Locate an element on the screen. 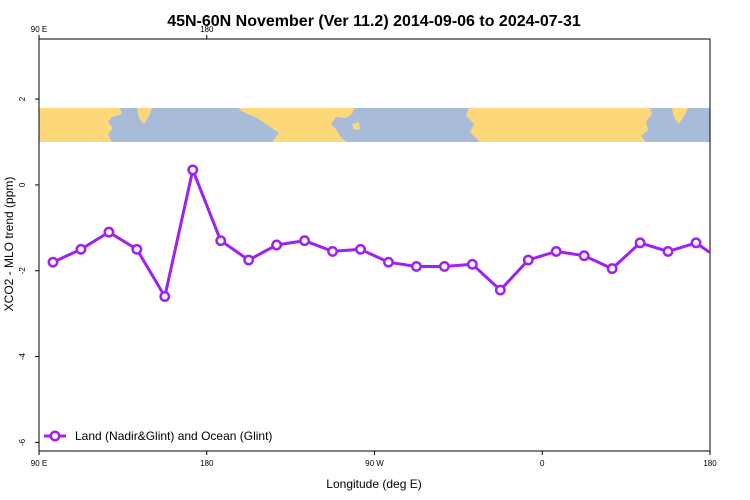  x-top-tick-label: 90 E is located at coordinates (39, 29).